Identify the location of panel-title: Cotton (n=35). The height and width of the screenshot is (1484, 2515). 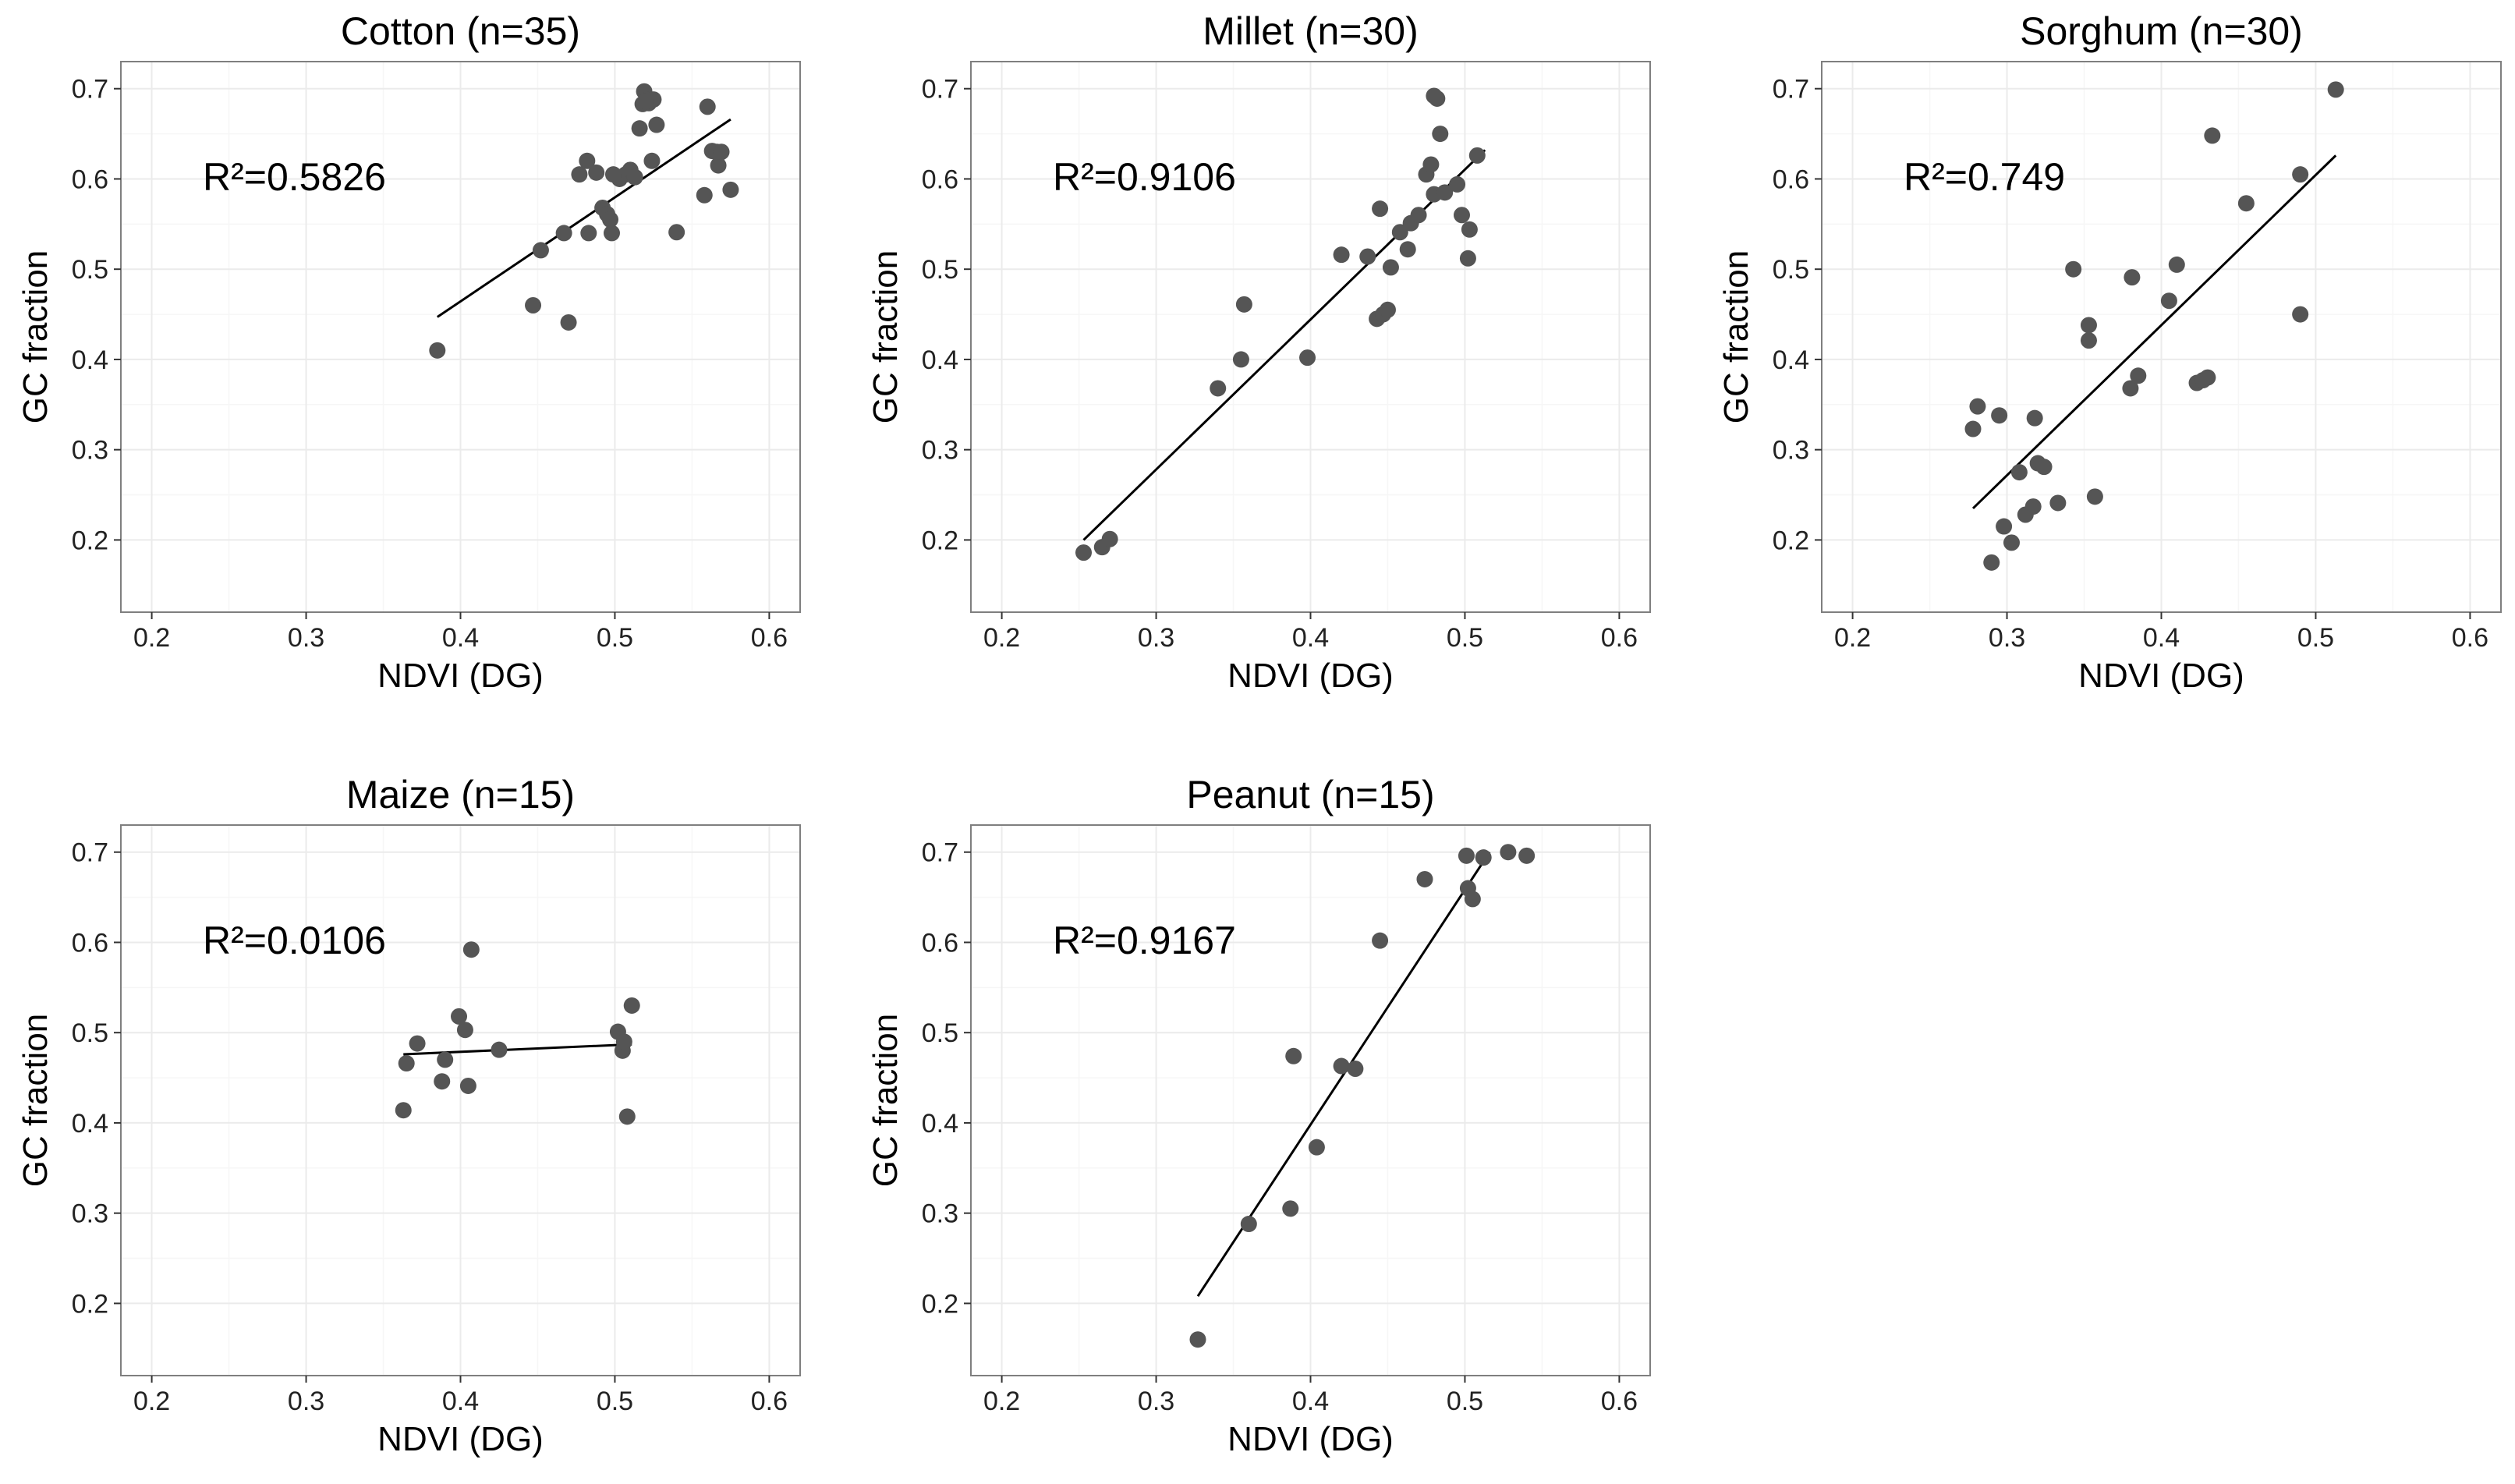
(461, 31).